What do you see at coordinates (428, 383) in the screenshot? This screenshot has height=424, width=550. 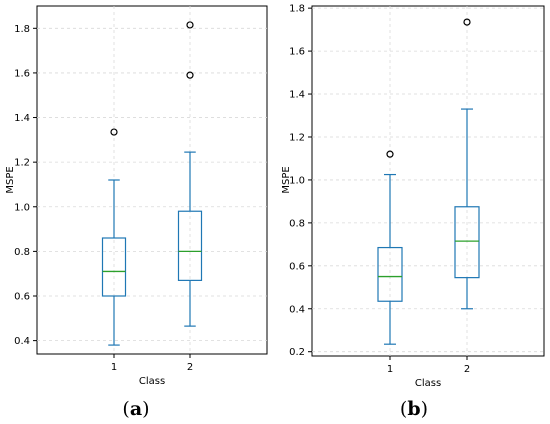 I see `x-axis-label-b: Class` at bounding box center [428, 383].